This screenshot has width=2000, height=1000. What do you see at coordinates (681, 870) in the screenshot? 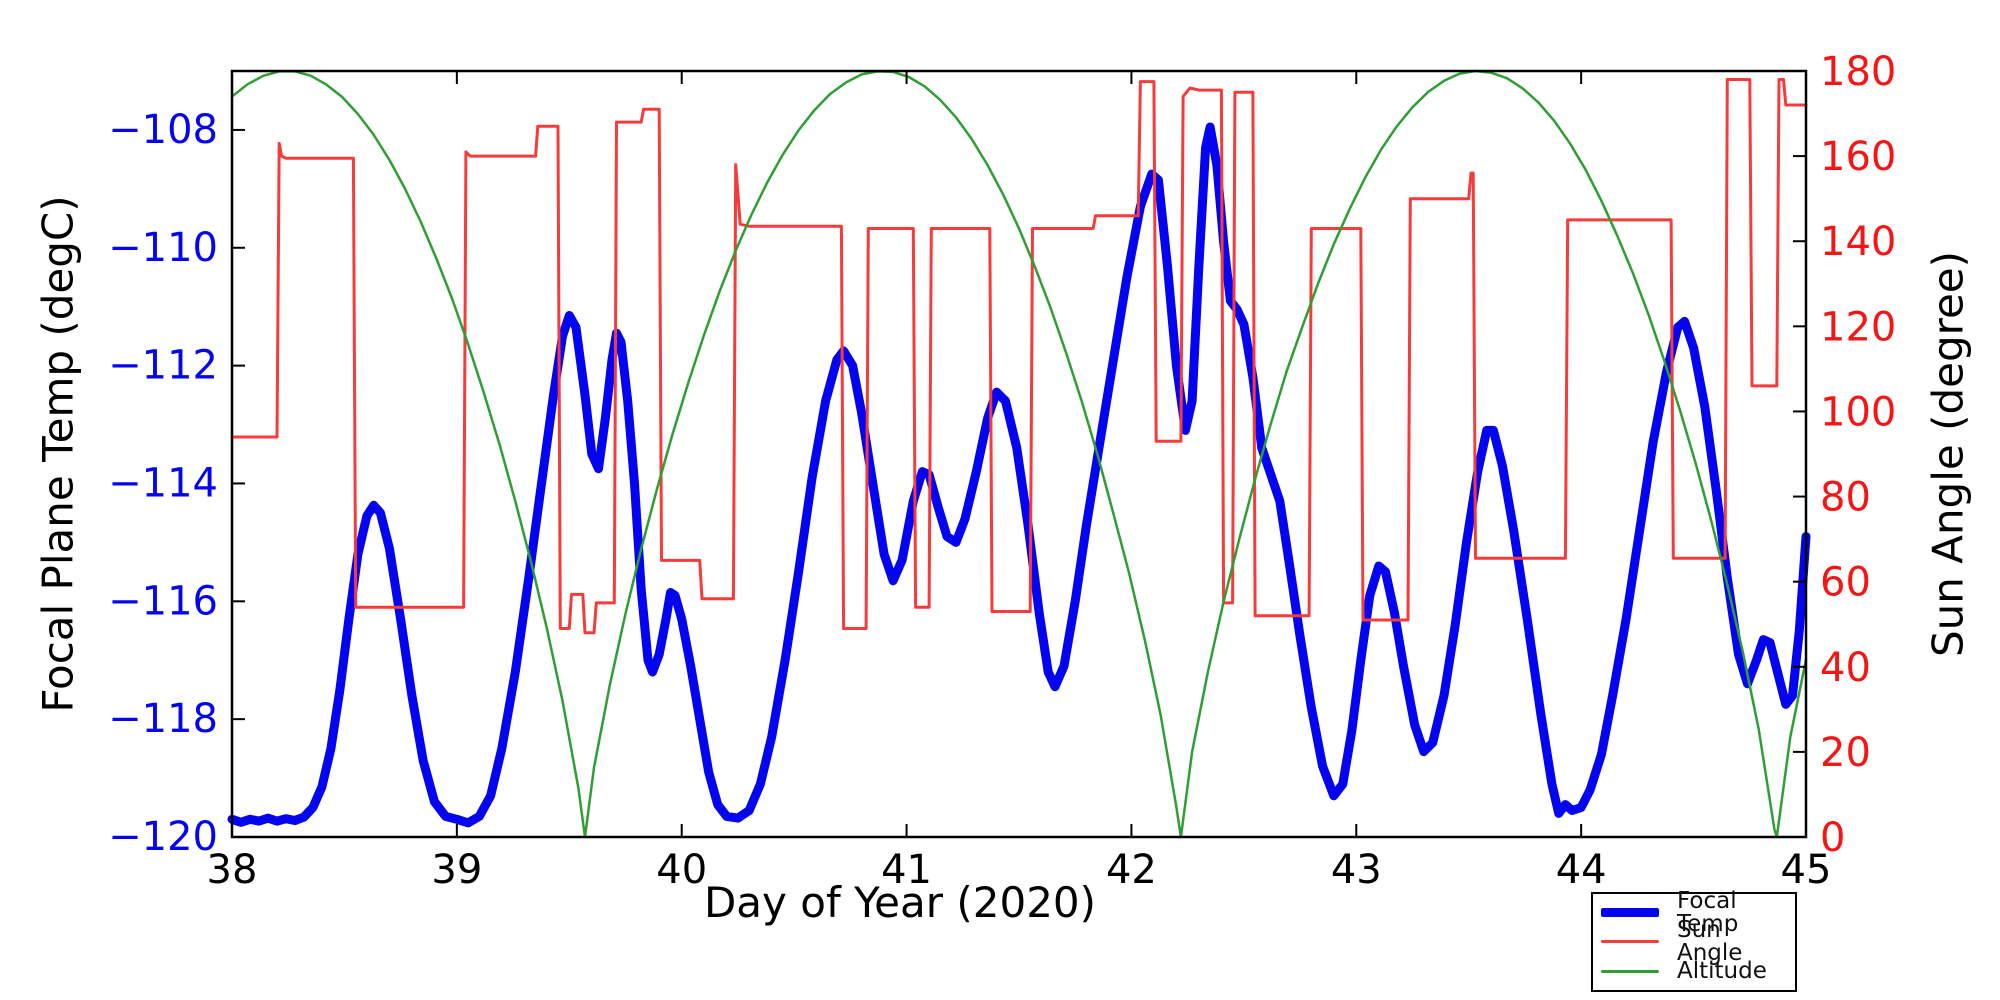
I see `x-tick-label: 40` at bounding box center [681, 870].